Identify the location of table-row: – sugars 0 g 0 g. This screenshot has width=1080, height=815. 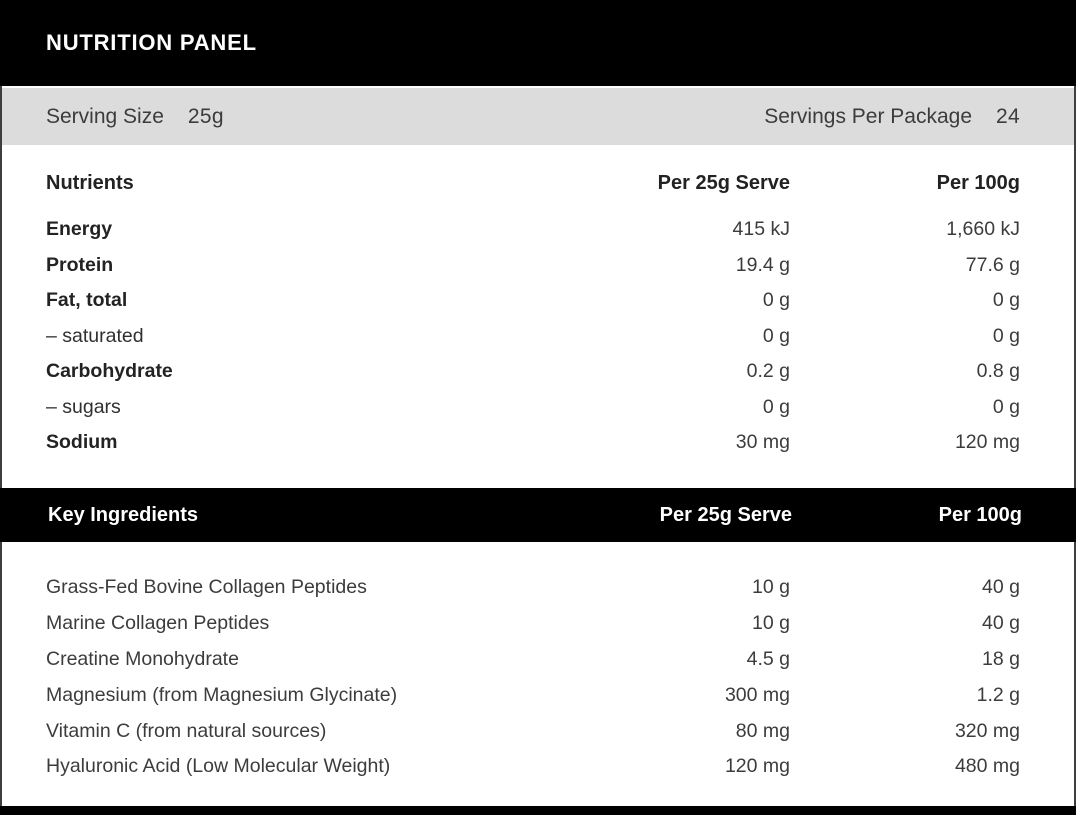
(533, 408).